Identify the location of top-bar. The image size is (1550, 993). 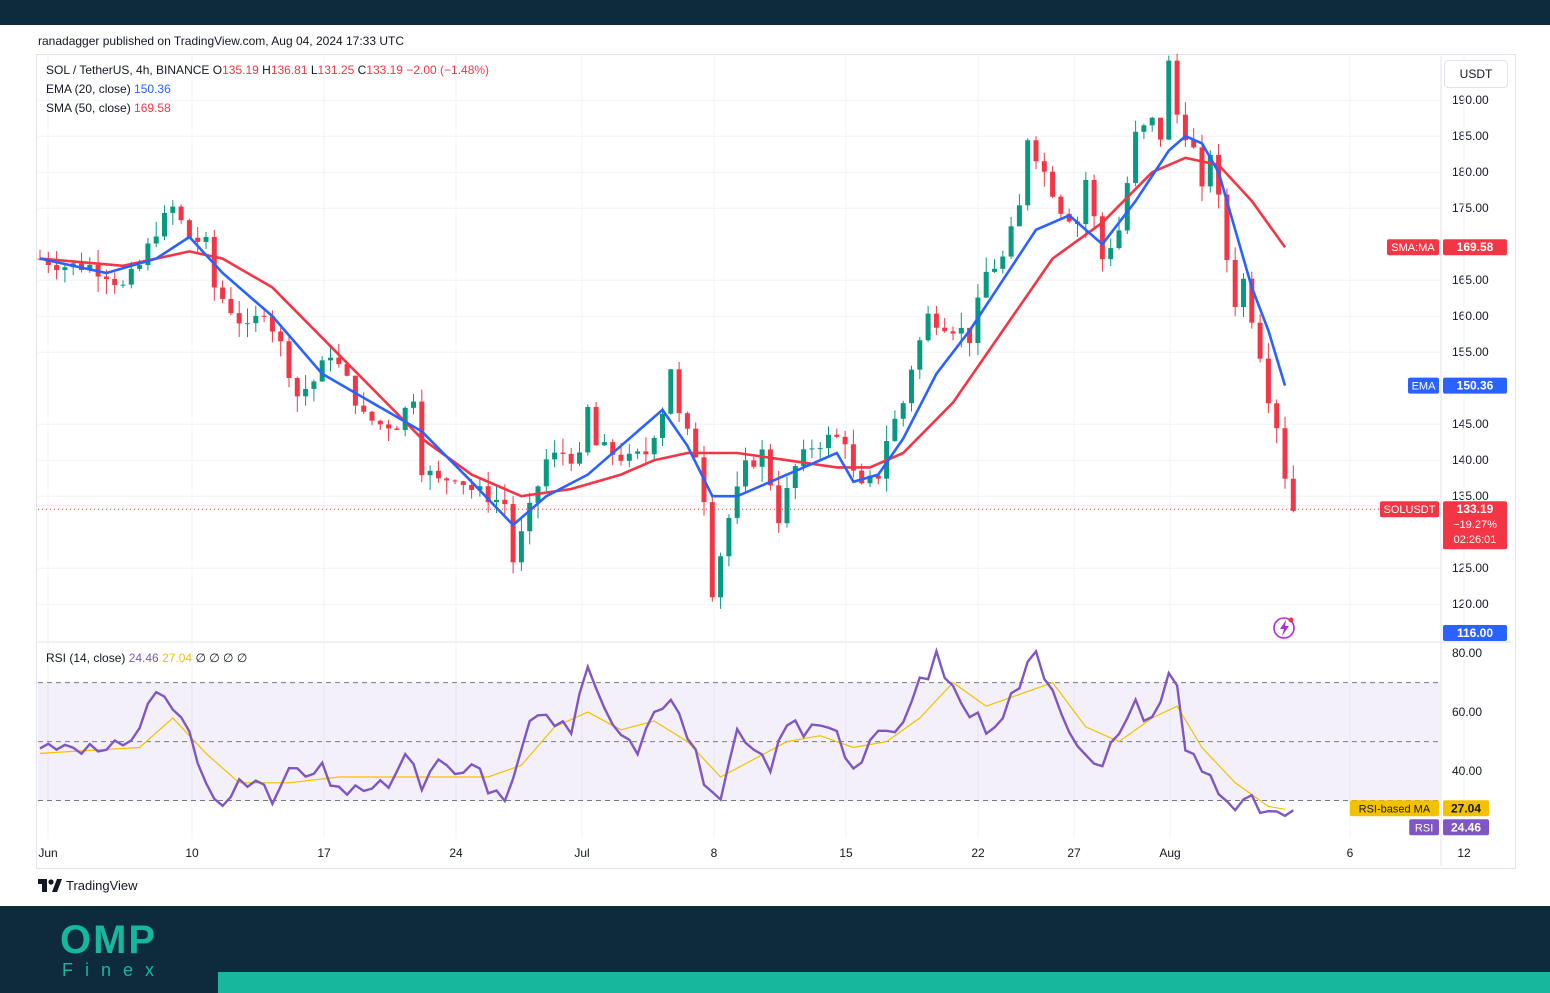
(775, 12).